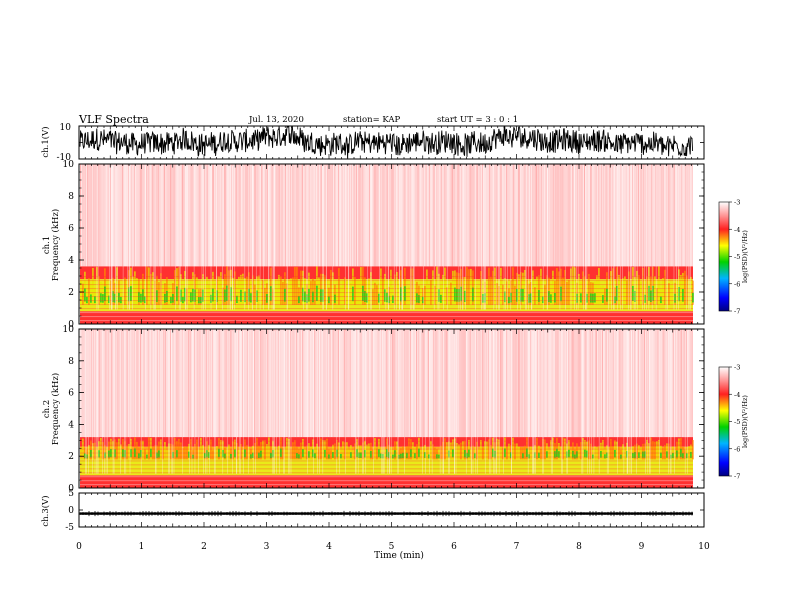  What do you see at coordinates (64, 158) in the screenshot?
I see `ch1-wave-ymin: -10` at bounding box center [64, 158].